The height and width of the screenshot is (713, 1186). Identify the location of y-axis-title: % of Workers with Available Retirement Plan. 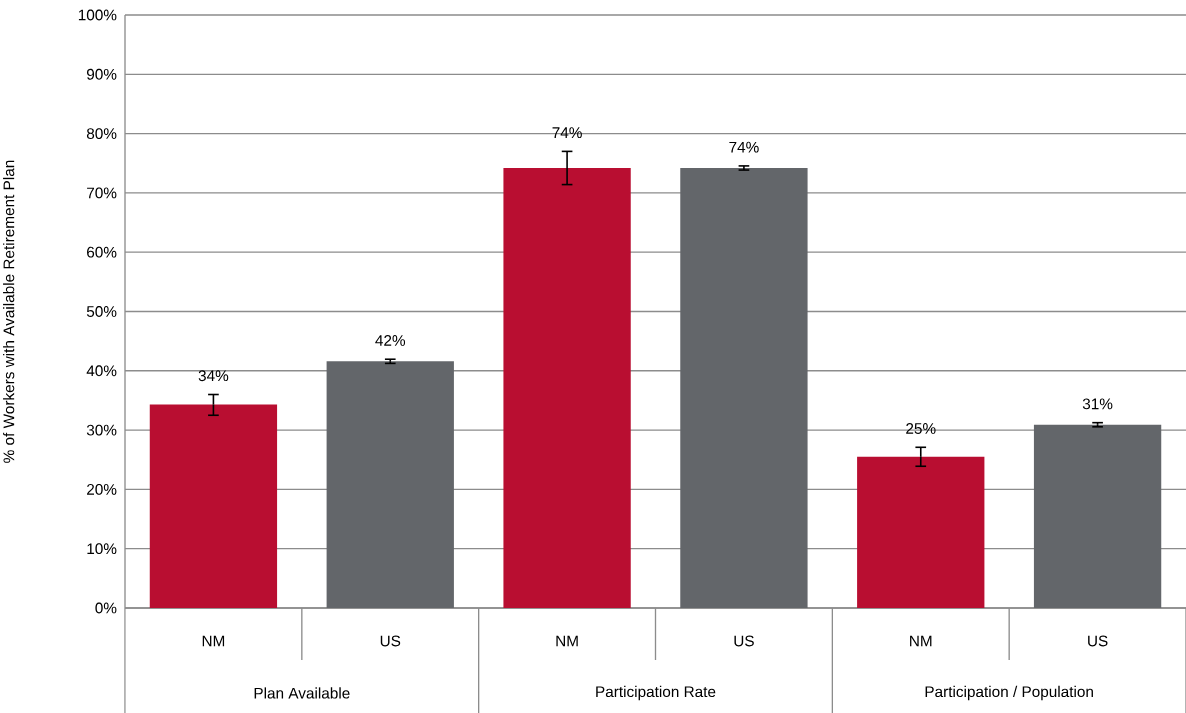
(9, 311).